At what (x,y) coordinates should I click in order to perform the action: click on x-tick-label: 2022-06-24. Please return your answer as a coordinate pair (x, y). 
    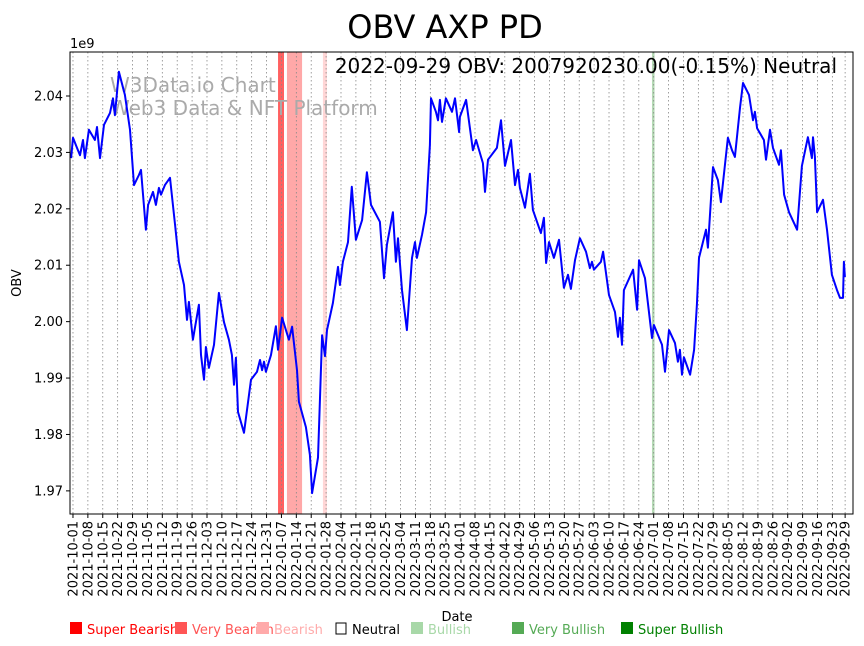
    Looking at the image, I should click on (639, 559).